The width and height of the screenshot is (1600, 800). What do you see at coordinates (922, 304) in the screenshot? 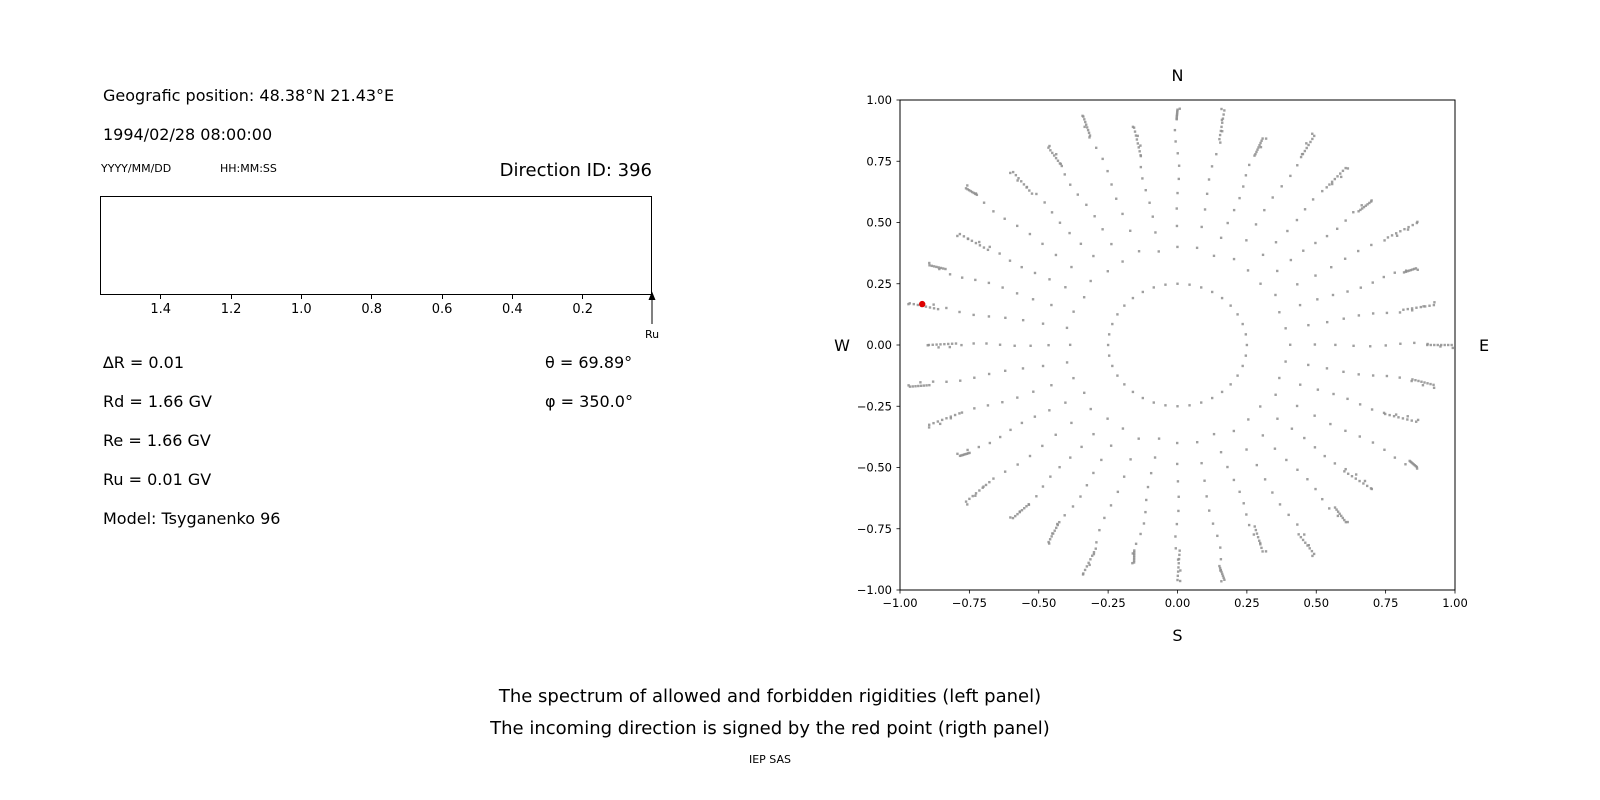
I see `red-point` at bounding box center [922, 304].